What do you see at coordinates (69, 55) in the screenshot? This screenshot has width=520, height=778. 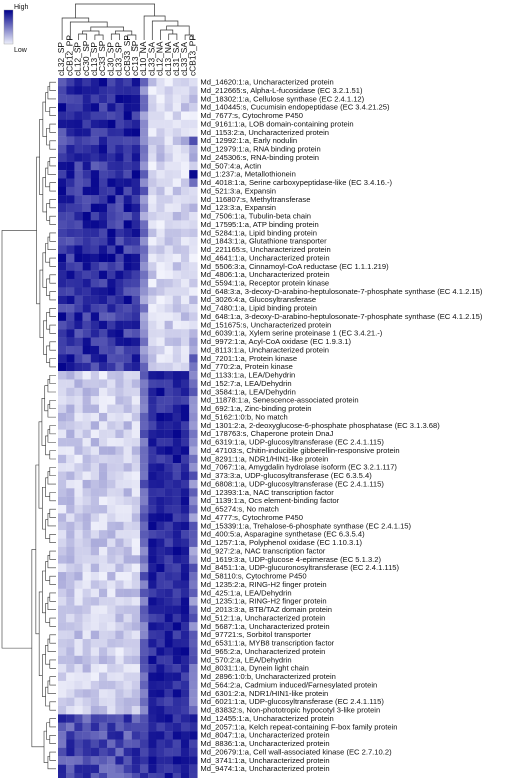 I see `column-label: cCB12_PP` at bounding box center [69, 55].